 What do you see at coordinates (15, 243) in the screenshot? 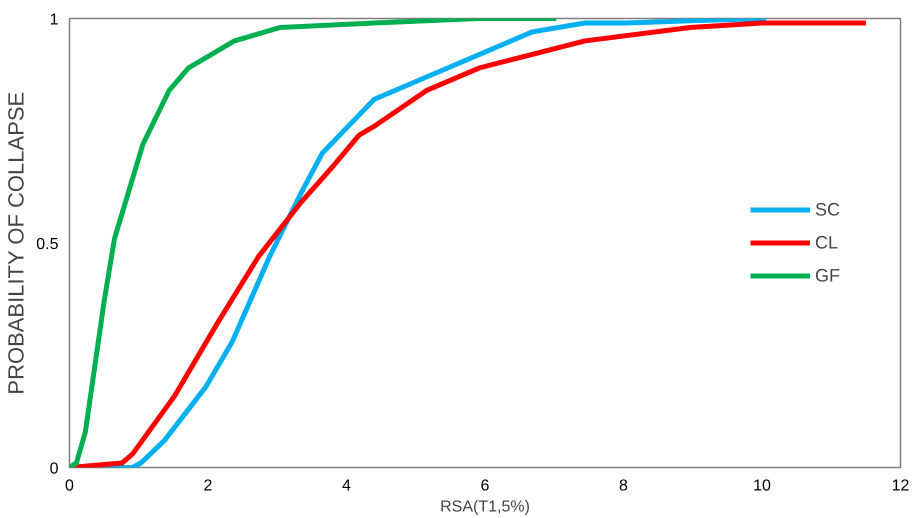
I see `y-axis-title: PROBABILITY OF COLLAPSE` at bounding box center [15, 243].